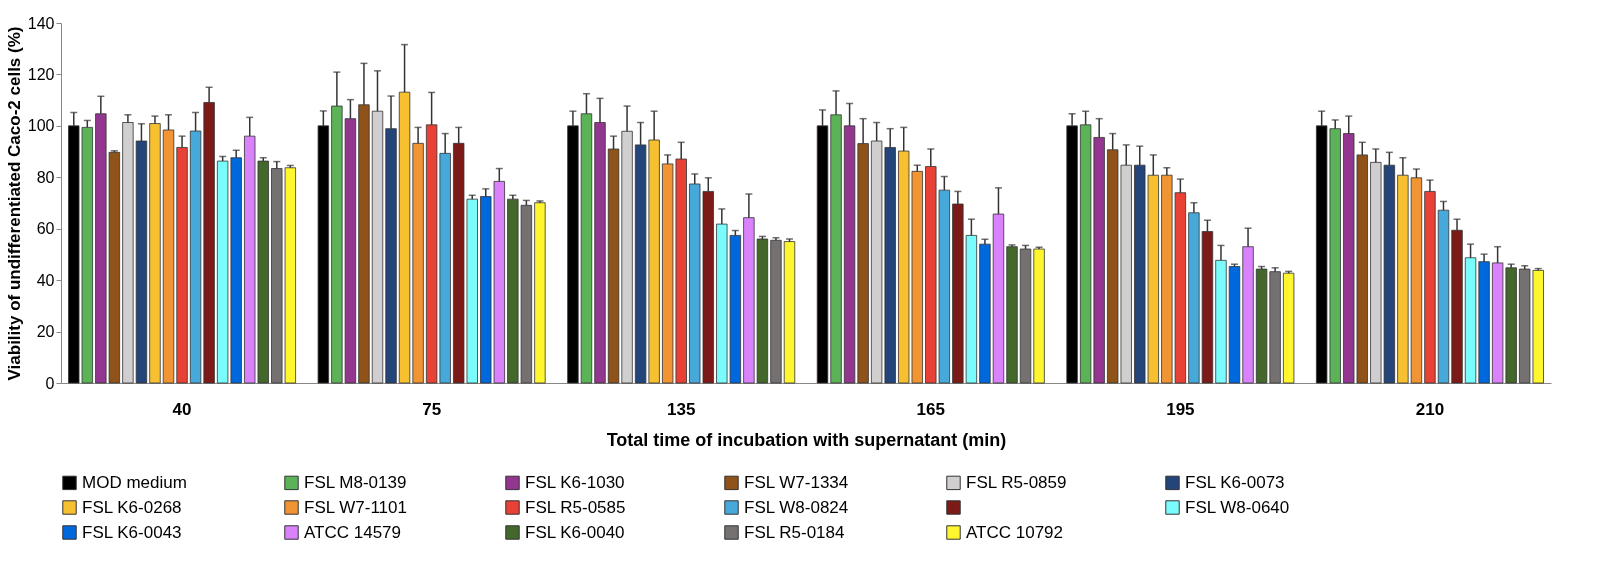 The width and height of the screenshot is (1600, 579). Describe the element at coordinates (353, 532) in the screenshot. I see `legend-label: ATCC 14579` at that location.